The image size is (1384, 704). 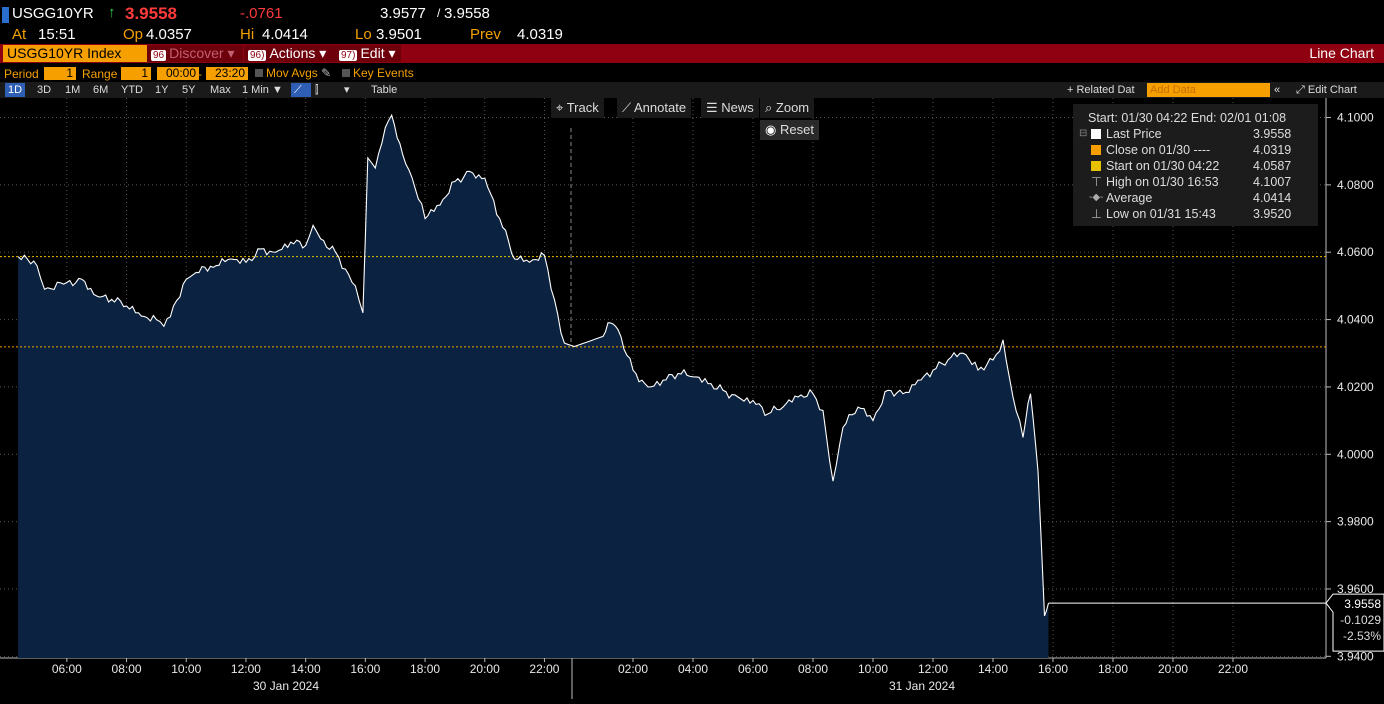 What do you see at coordinates (53, 13) in the screenshot?
I see `ticker: USGG10YR` at bounding box center [53, 13].